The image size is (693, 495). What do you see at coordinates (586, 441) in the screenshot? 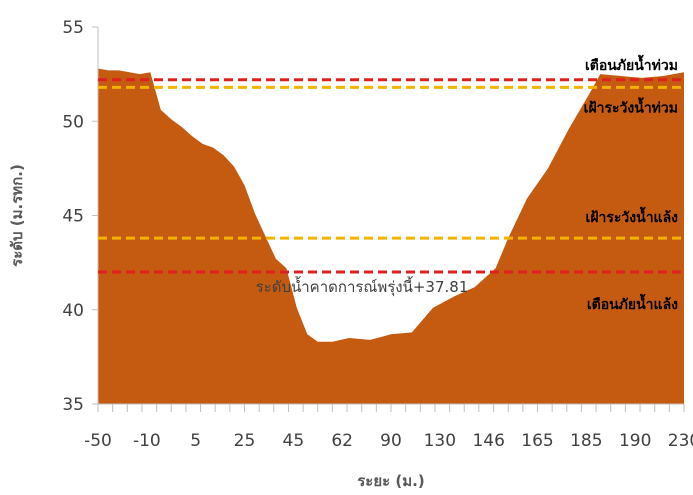
I see `x-tick-label: 185` at bounding box center [586, 441].